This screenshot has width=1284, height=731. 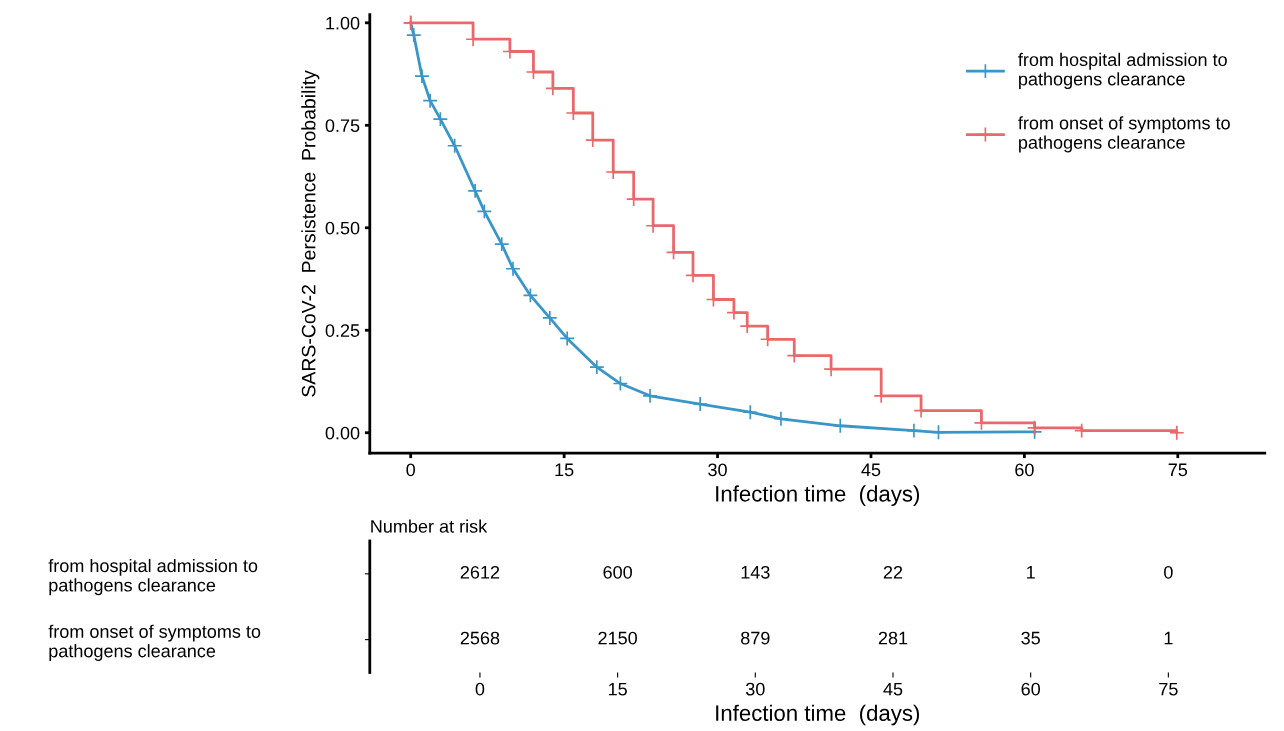 I want to click on data-label: 879, so click(x=755, y=638).